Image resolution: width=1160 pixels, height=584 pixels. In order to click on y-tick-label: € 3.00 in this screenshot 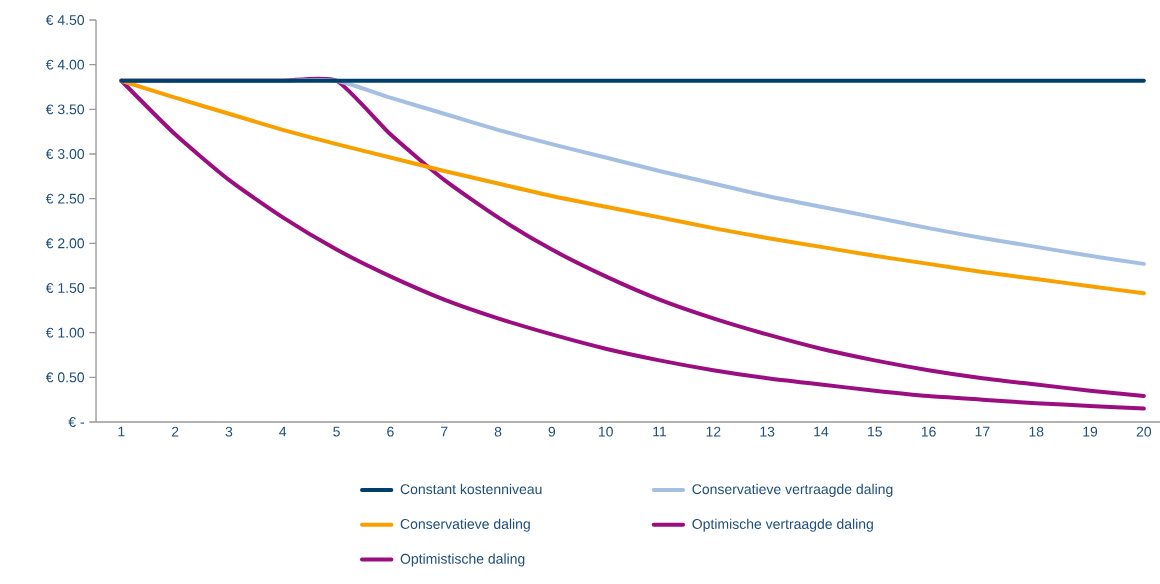, I will do `click(65, 154)`.